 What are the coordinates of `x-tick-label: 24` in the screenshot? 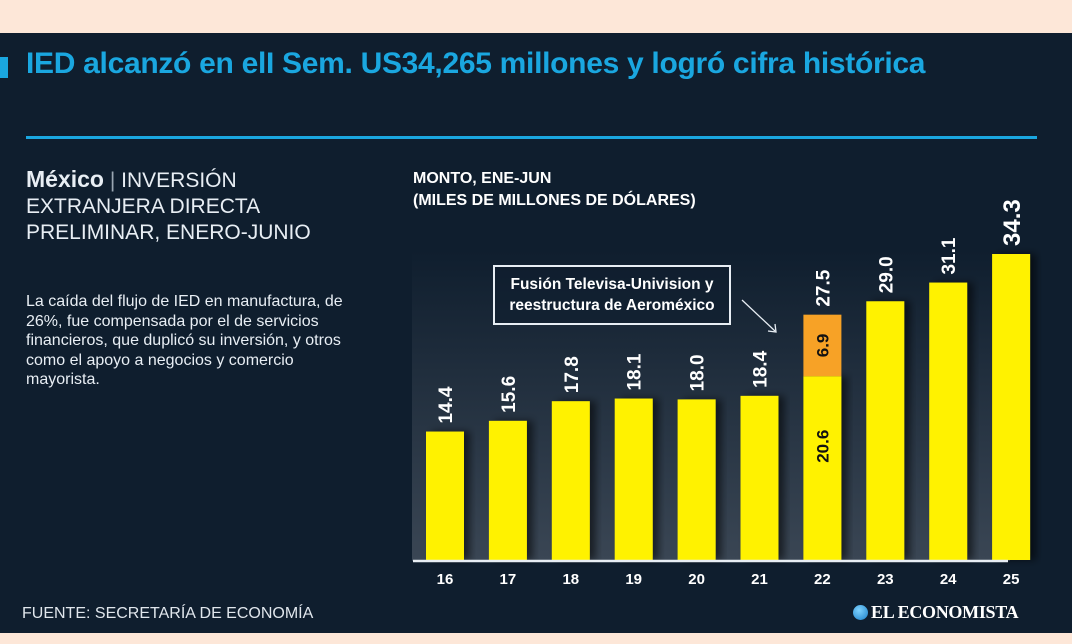 It's located at (948, 579).